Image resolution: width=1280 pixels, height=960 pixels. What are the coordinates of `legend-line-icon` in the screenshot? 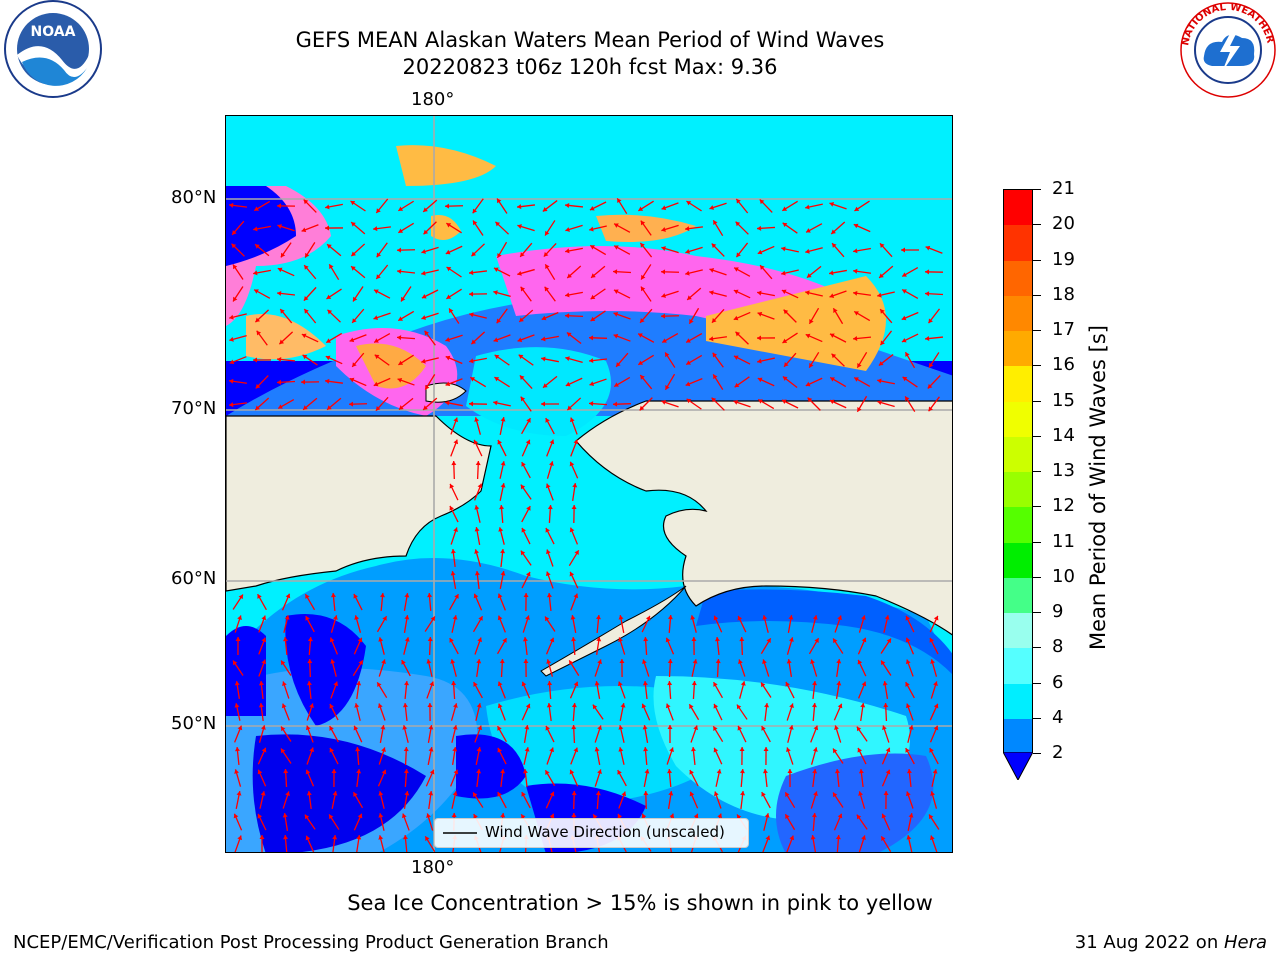 It's located at (460, 833).